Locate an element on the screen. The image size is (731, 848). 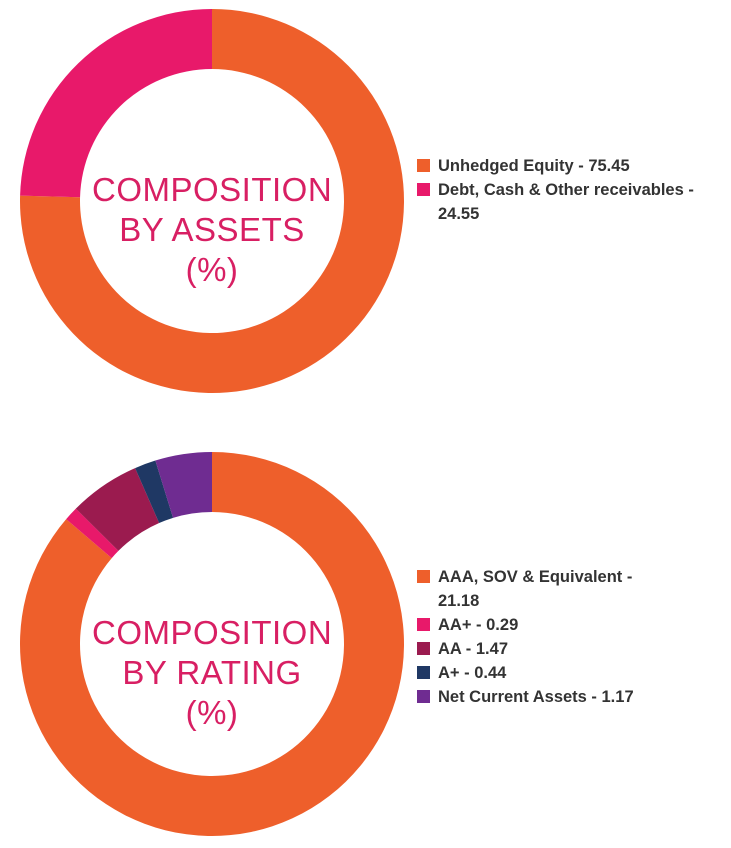
rating-legend-label-4: A+ - 0.44 is located at coordinates (472, 673).